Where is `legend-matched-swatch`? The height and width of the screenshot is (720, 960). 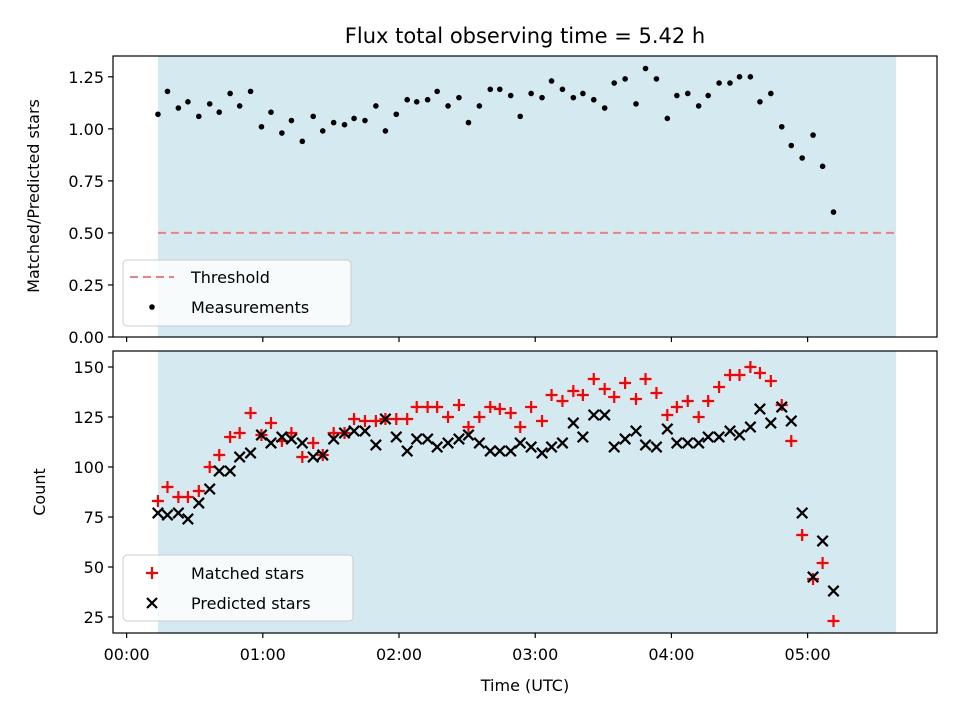 legend-matched-swatch is located at coordinates (152, 573).